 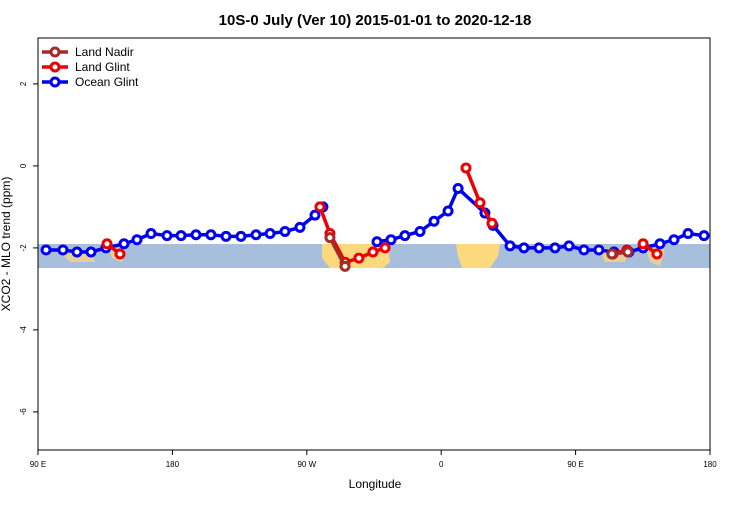 I want to click on legend-label: Land Nadir, so click(x=104, y=52).